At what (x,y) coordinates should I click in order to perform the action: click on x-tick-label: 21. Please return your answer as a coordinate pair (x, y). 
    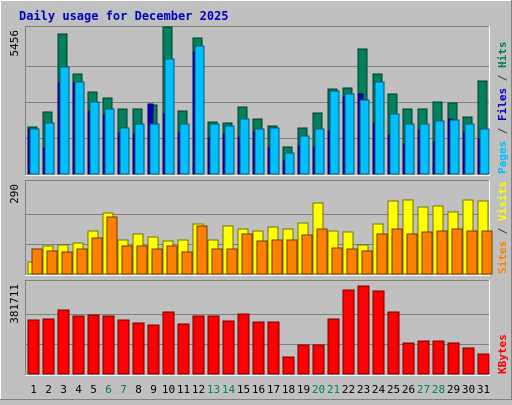
    Looking at the image, I should click on (333, 389).